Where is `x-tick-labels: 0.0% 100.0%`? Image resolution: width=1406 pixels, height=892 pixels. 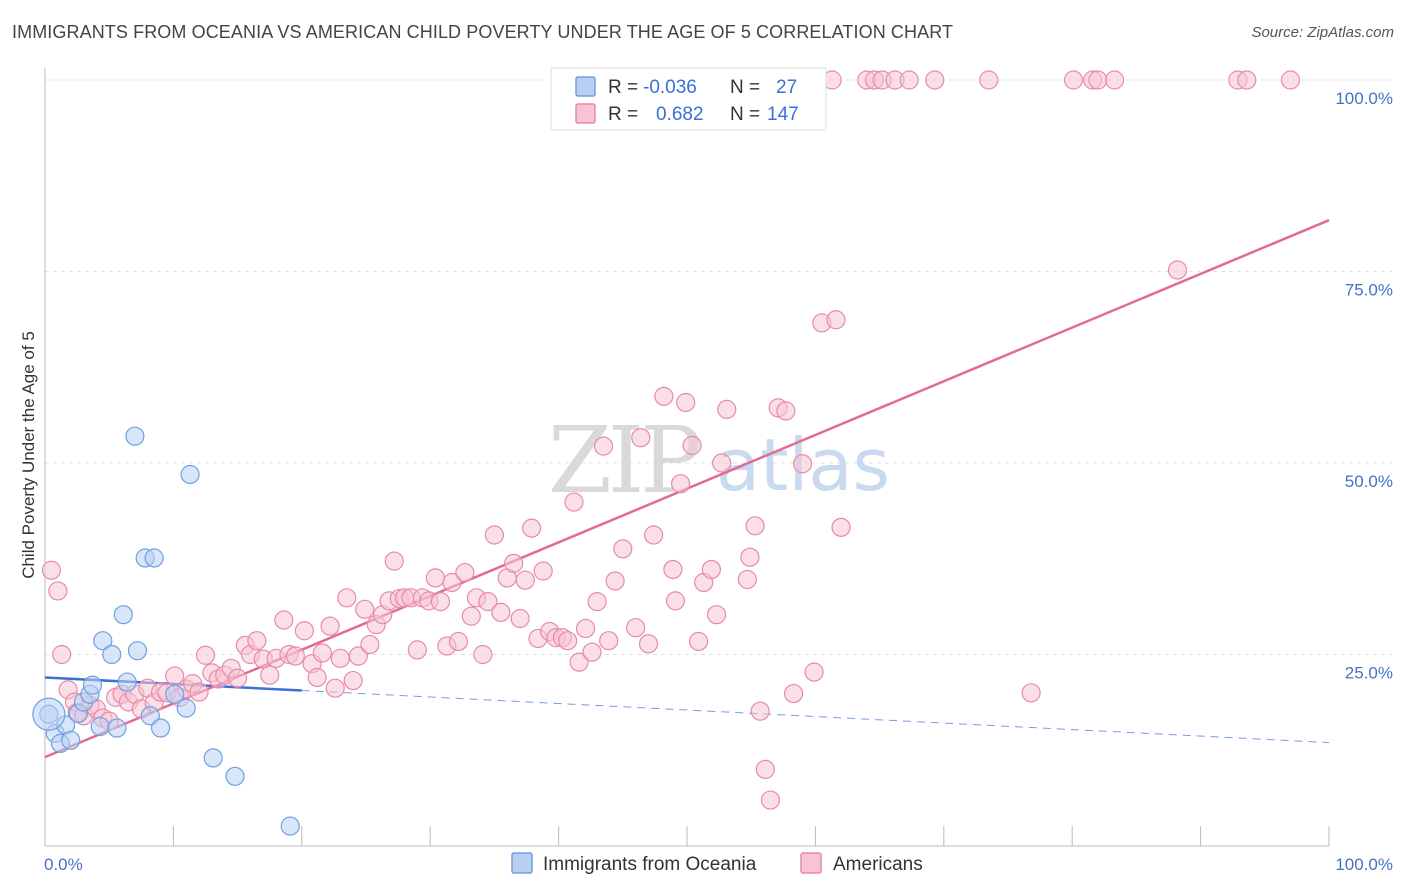 x-tick-labels: 0.0% 100.0% is located at coordinates (718, 864).